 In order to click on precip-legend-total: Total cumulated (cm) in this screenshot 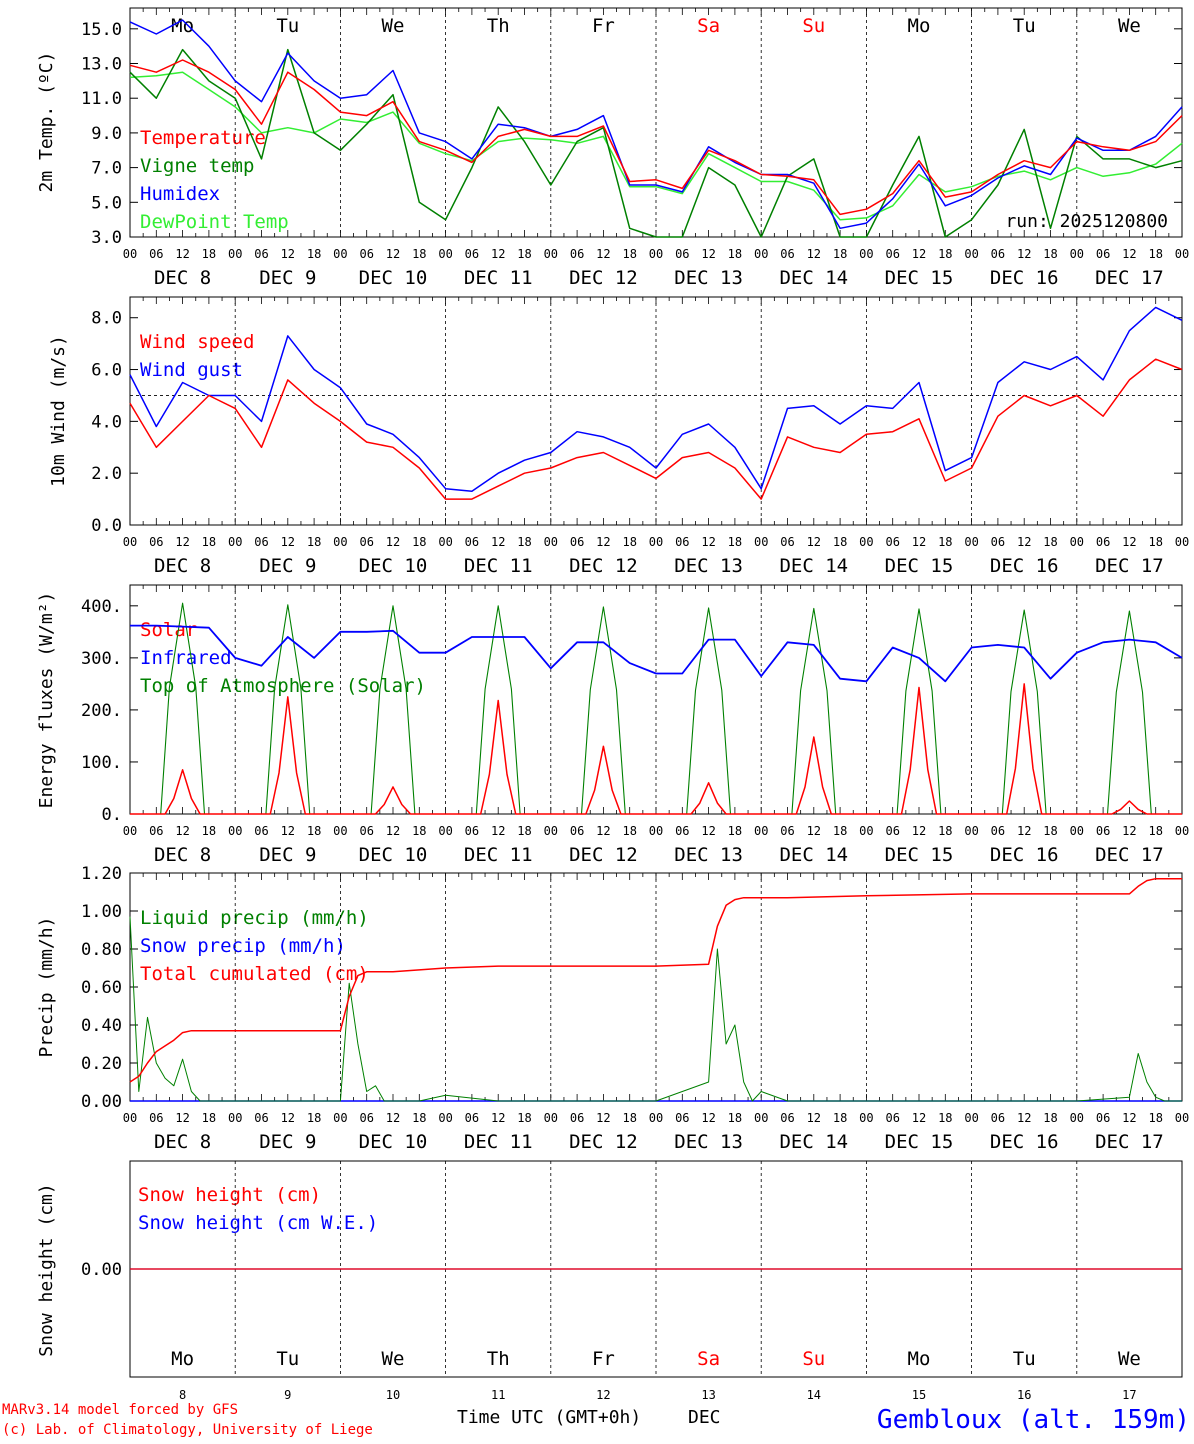, I will do `click(254, 974)`.